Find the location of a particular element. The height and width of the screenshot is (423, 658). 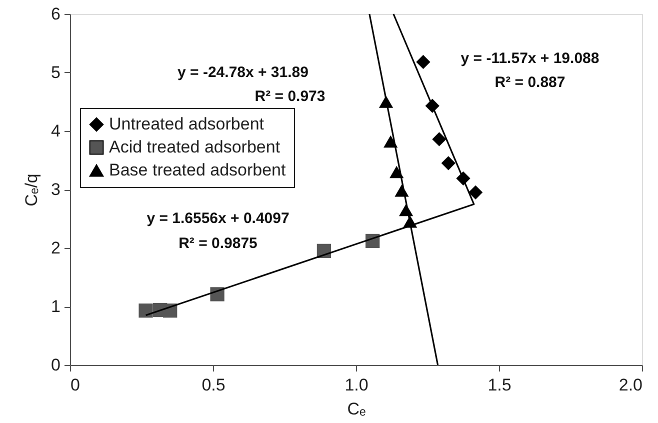

annotation: y = 1.6556x + 0.4097 is located at coordinates (218, 218).